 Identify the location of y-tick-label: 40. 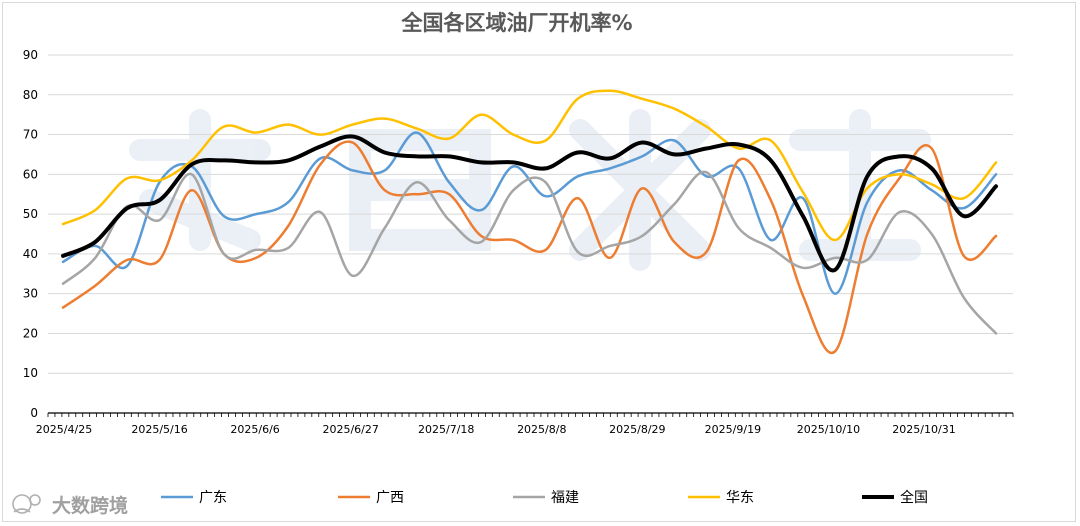
(30, 254).